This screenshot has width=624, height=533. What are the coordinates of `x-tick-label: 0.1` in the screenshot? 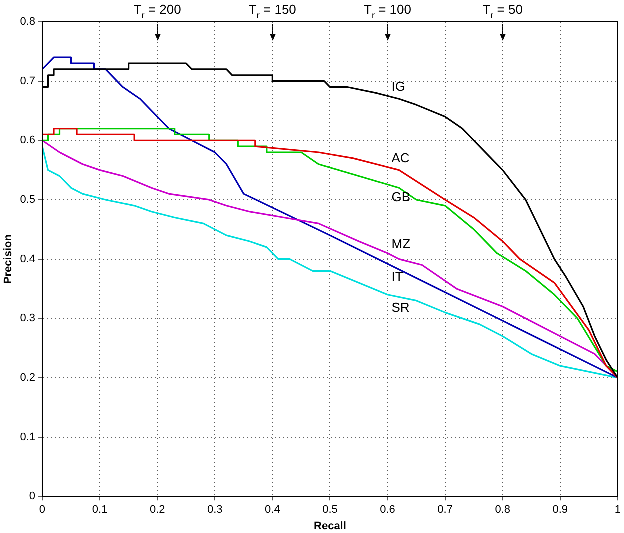 It's located at (100, 510).